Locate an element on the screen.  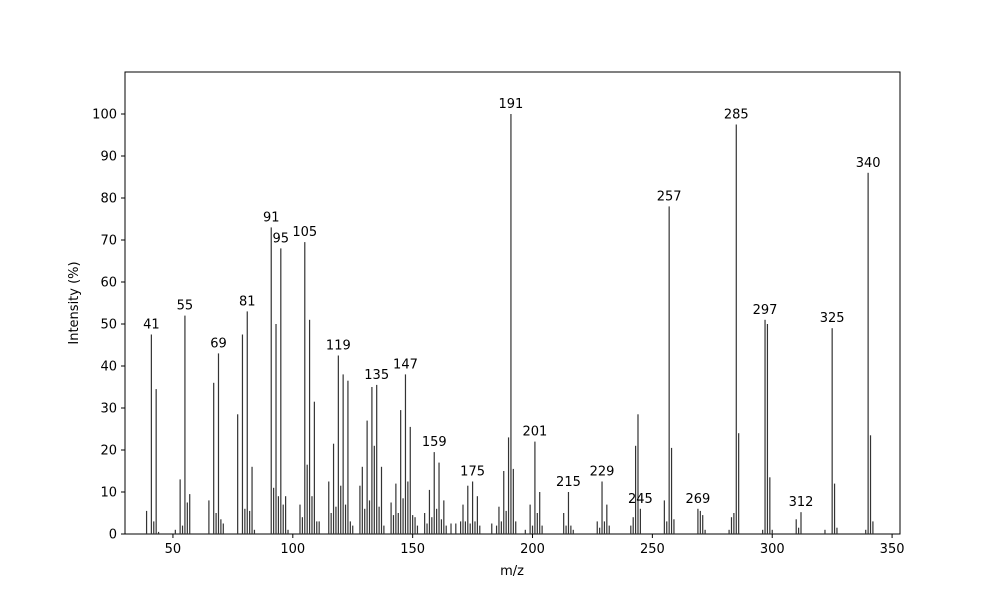
peak-label: 215 is located at coordinates (568, 482).